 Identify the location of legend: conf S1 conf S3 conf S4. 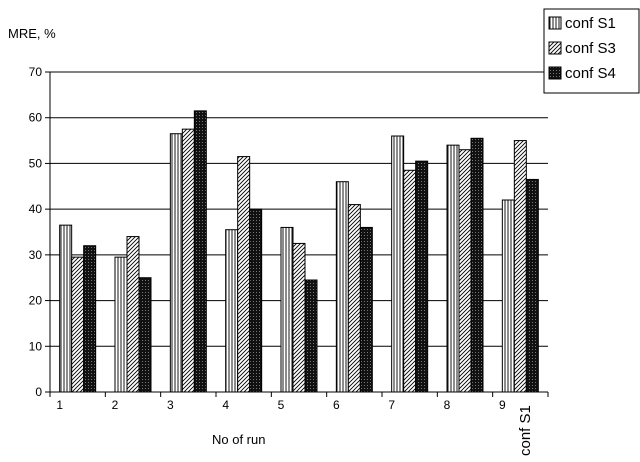
(591, 51).